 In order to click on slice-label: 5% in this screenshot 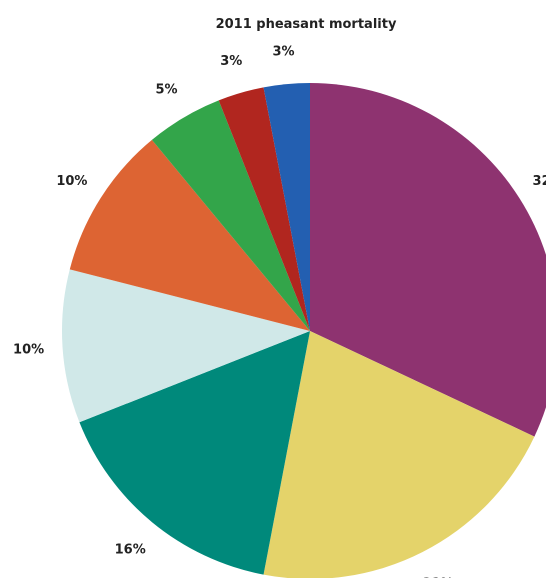, I will do `click(166, 89)`.